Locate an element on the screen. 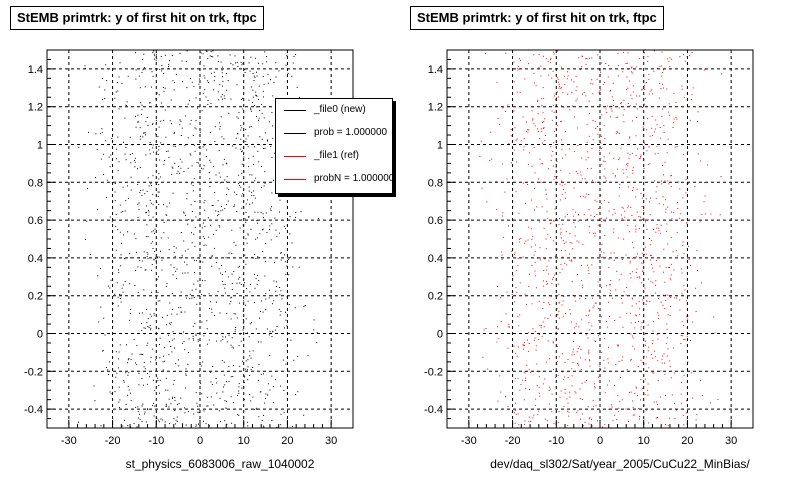 Image resolution: width=800 pixels, height=480 pixels. legend-entry: prob = 1.000000 is located at coordinates (334, 133).